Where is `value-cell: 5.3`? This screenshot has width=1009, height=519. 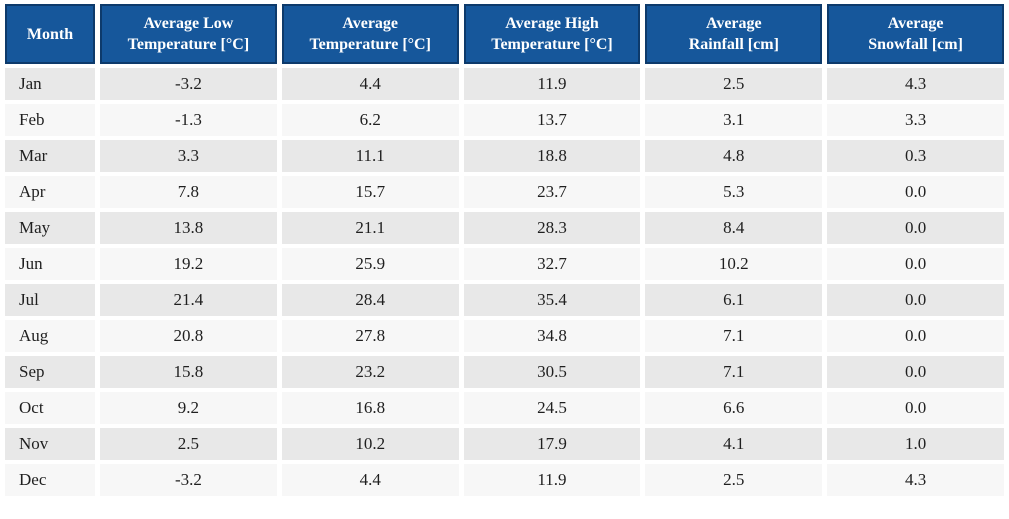
value-cell: 5.3 is located at coordinates (734, 192).